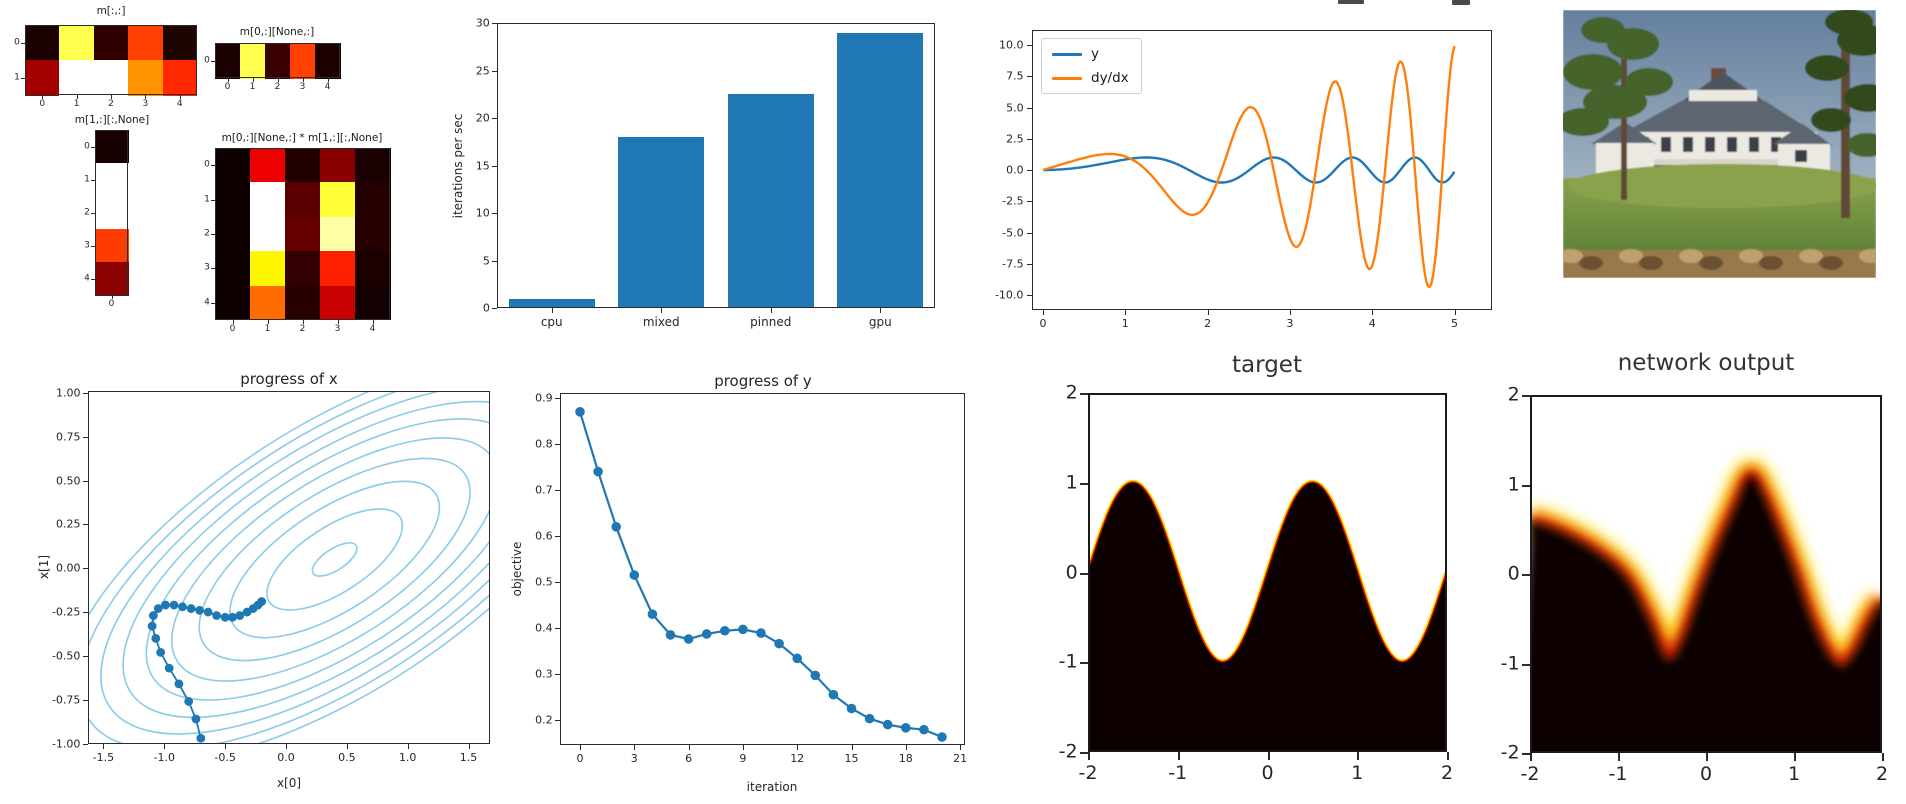  I want to click on legend-label-dydx: dy/dx, so click(1110, 78).